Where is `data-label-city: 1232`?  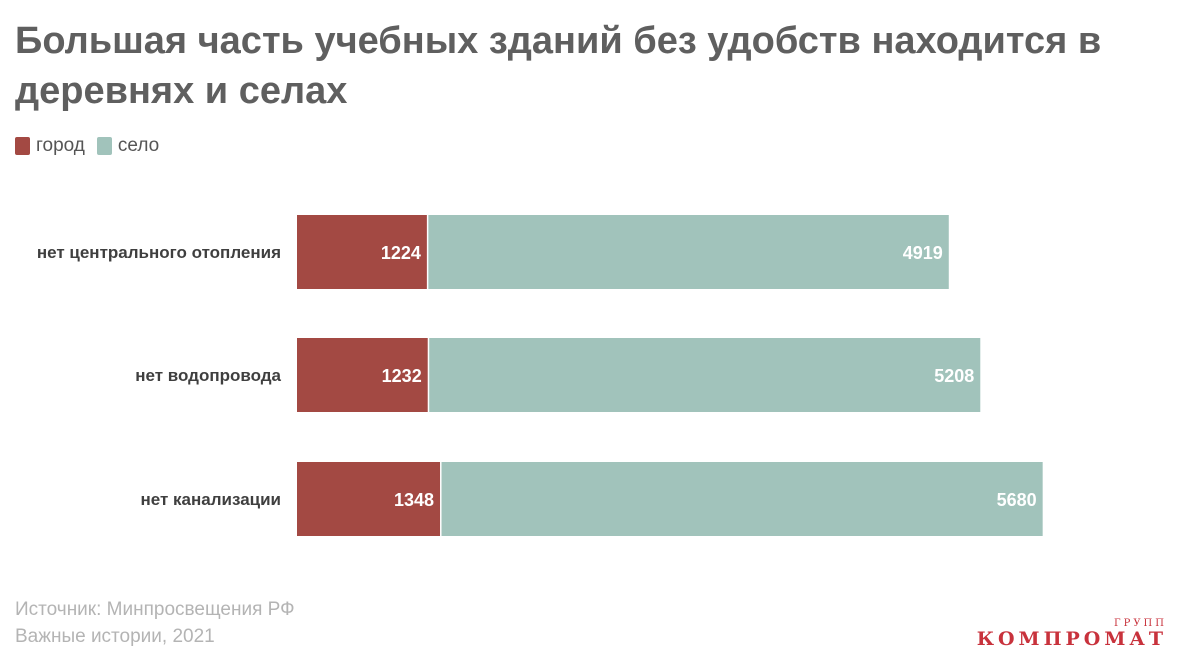 data-label-city: 1232 is located at coordinates (402, 376).